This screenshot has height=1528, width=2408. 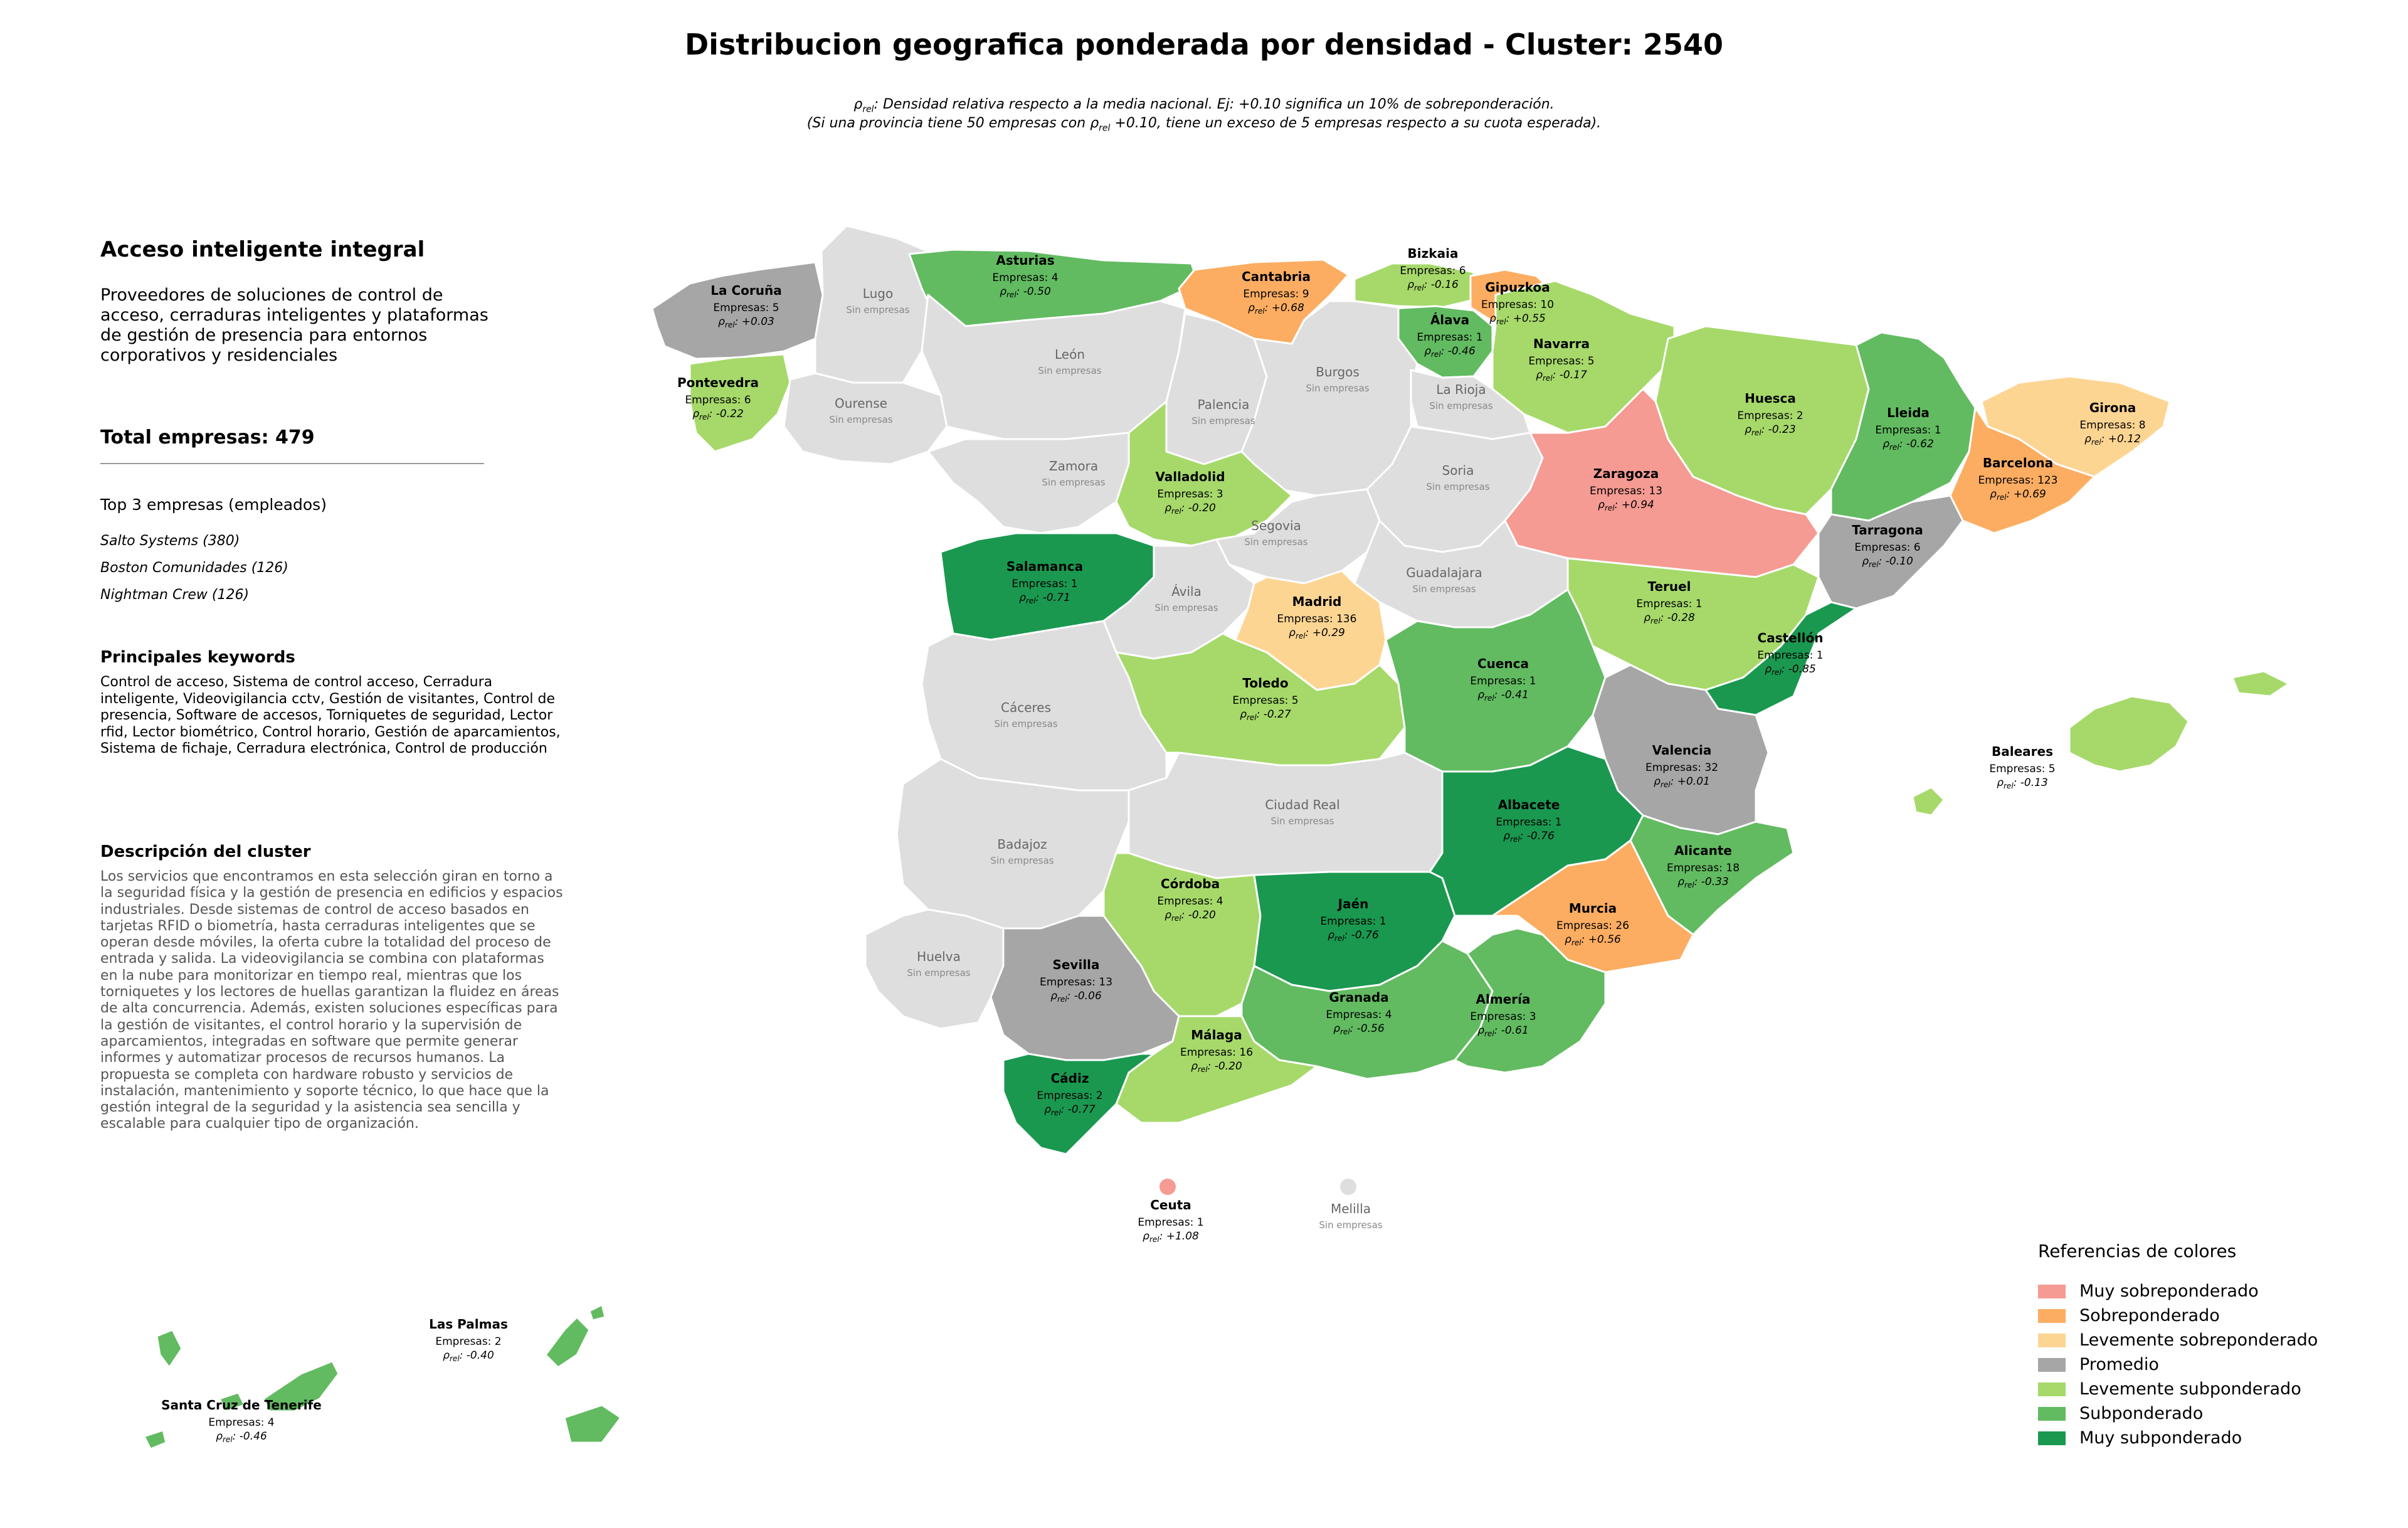 I want to click on province-label-castellon: Castellón, so click(x=1791, y=637).